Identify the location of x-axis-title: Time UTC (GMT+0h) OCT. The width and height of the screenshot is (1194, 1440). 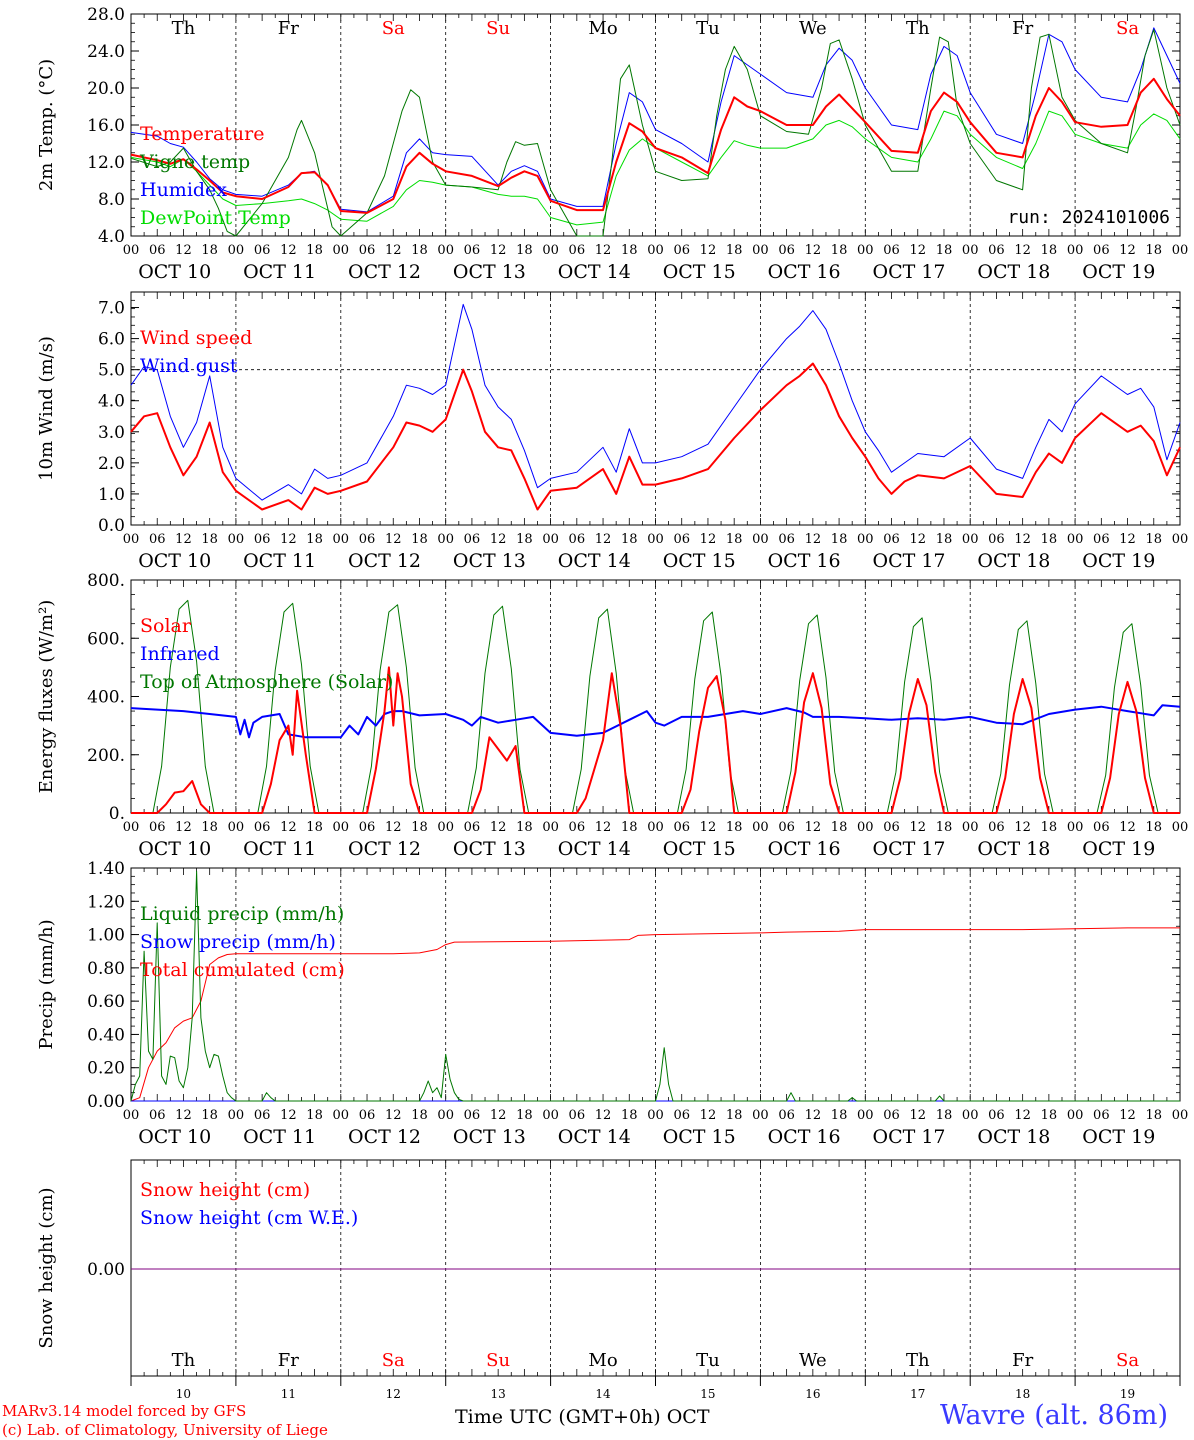
(582, 1417).